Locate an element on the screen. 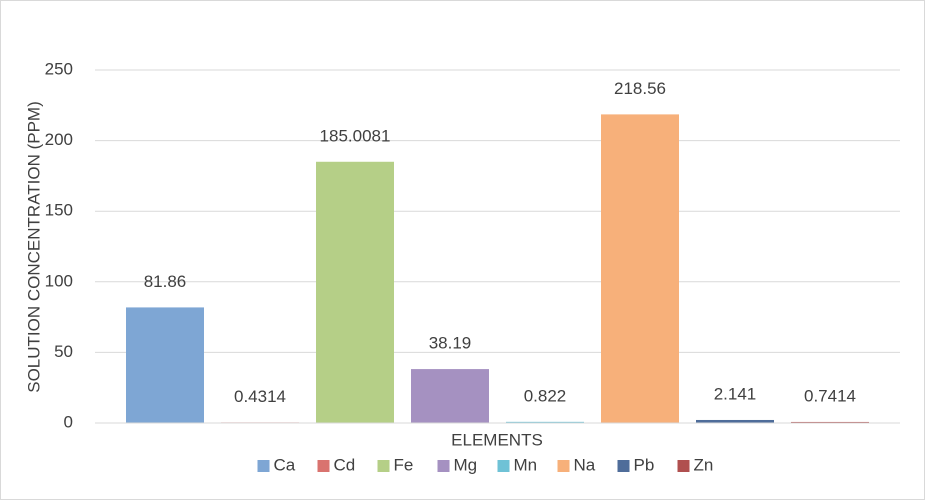 The width and height of the screenshot is (925, 500). value-label: 218.56 is located at coordinates (640, 88).